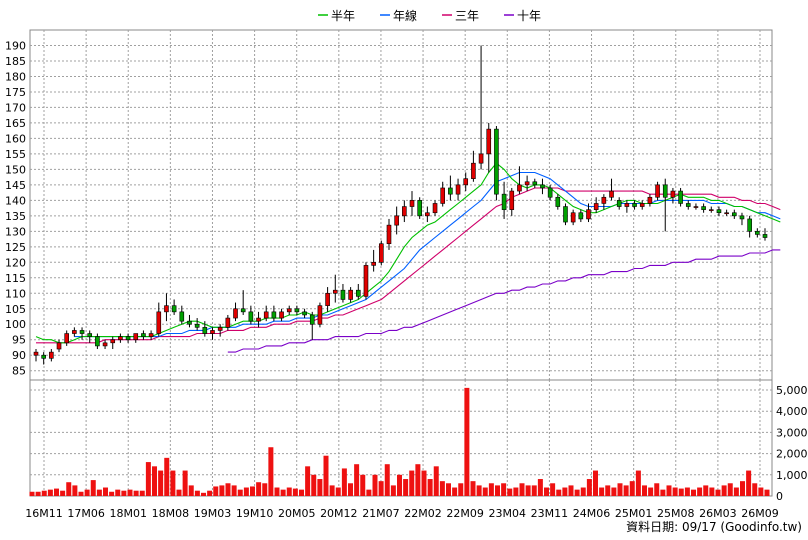 The width and height of the screenshot is (808, 540). I want to click on price-tick-label: 165, so click(15, 123).